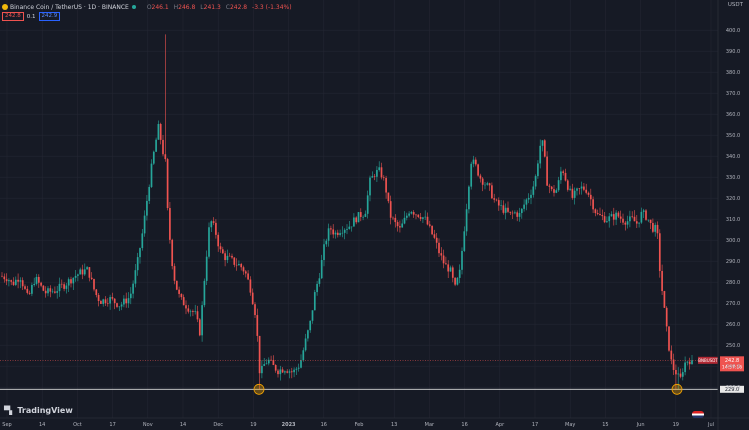 The height and width of the screenshot is (430, 749). Describe the element at coordinates (733, 283) in the screenshot. I see `y-tick-label: 280.0` at that location.